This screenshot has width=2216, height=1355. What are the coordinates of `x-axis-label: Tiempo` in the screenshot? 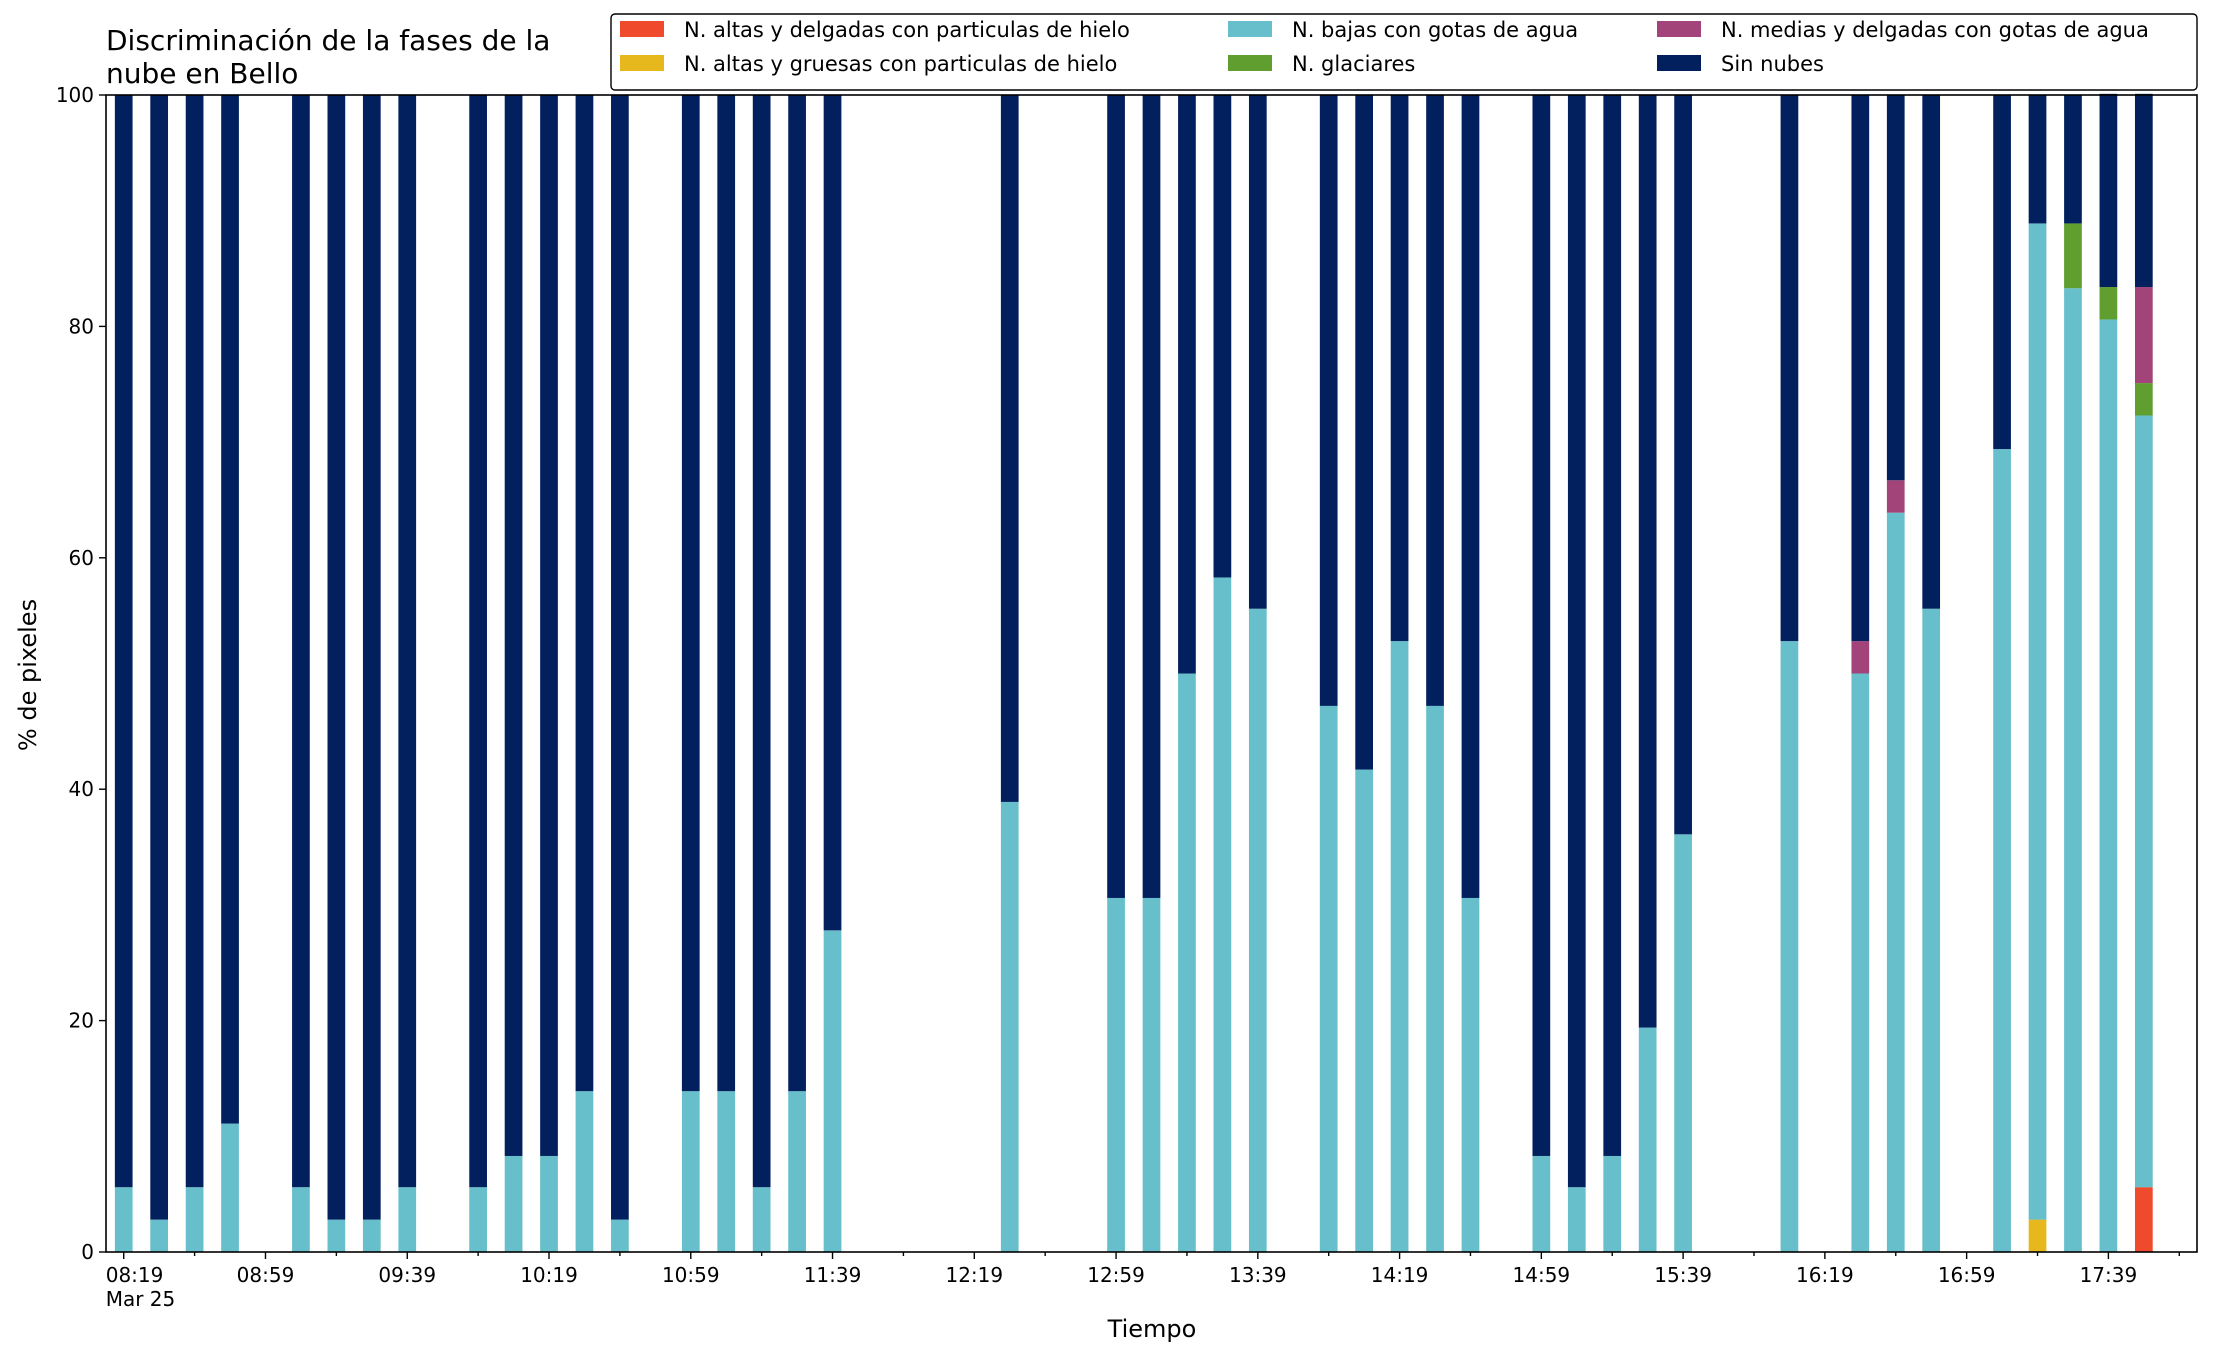 It's located at (1152, 1329).